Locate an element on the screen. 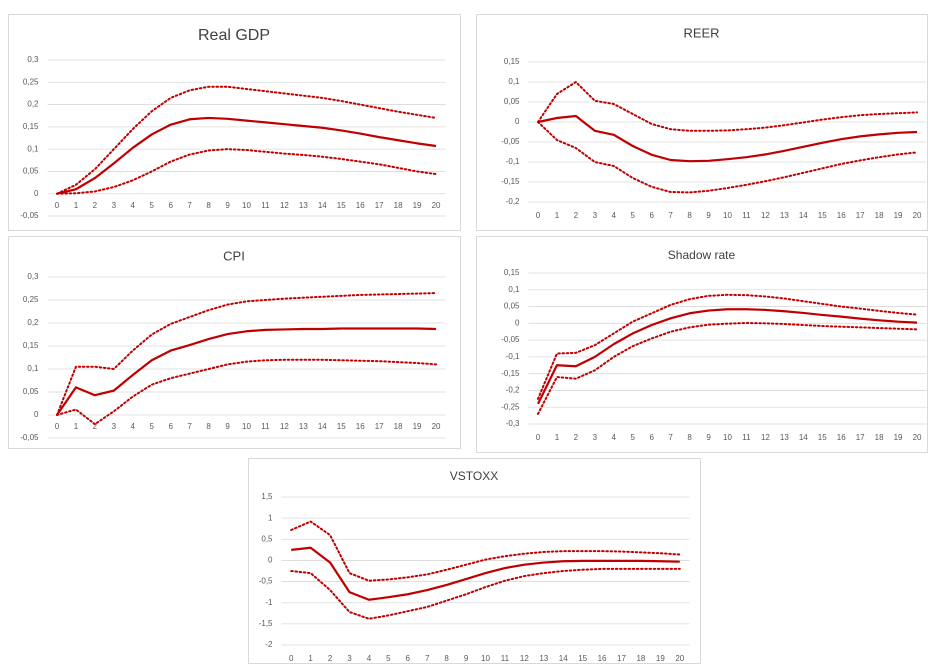 This screenshot has height=664, width=928. y-tick-label: -0,2 is located at coordinates (513, 390).